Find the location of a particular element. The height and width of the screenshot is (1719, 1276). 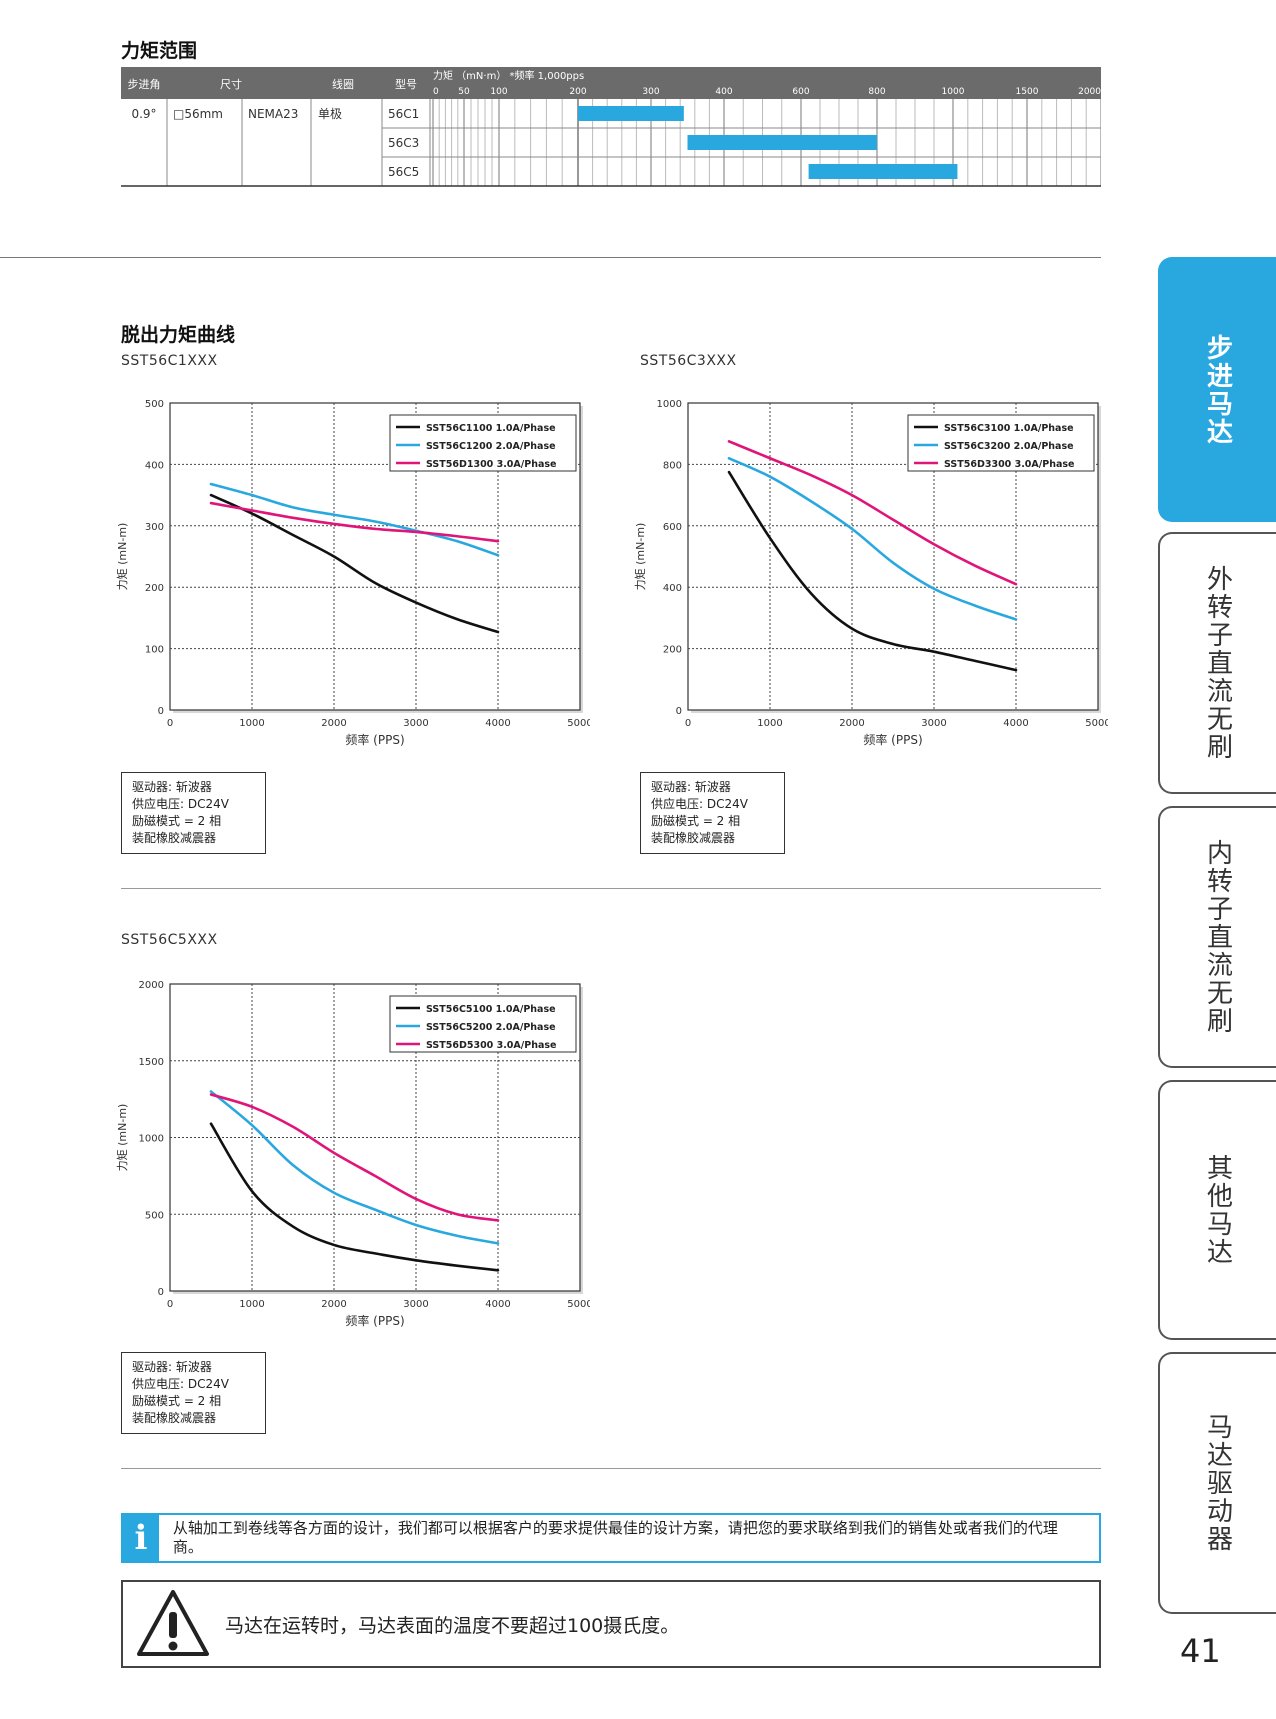

tab-motor-driver: 马达驱动器 is located at coordinates (1217, 1483).